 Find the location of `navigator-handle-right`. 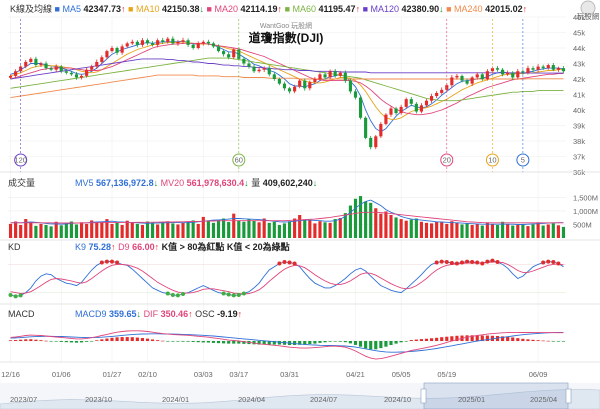

navigator-handle-right is located at coordinates (568, 396).